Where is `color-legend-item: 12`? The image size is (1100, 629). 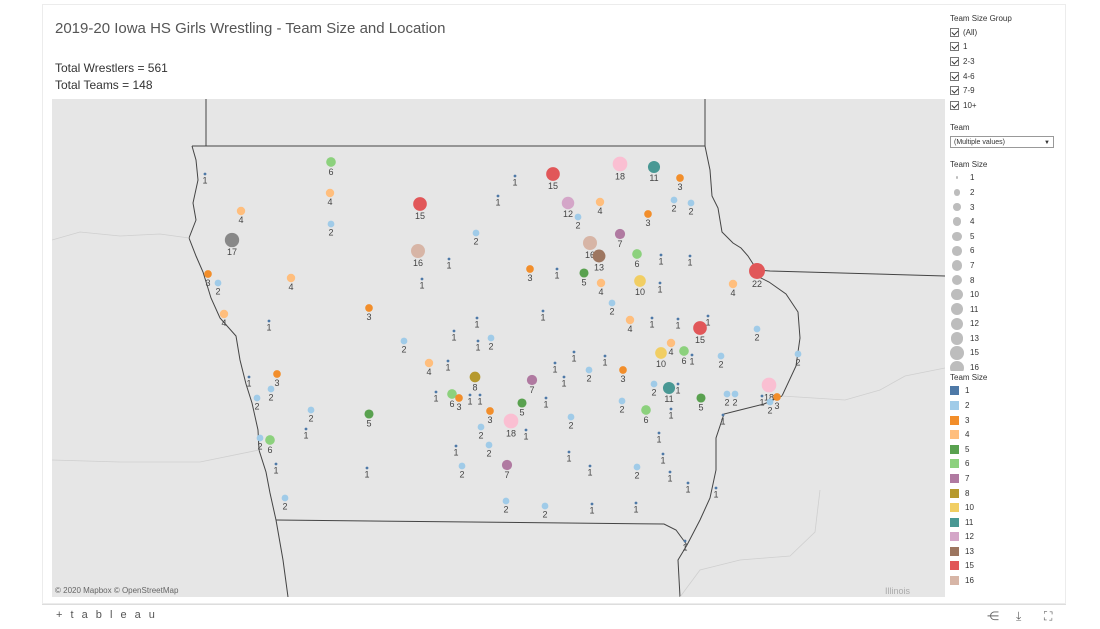 color-legend-item: 12 is located at coordinates (1006, 537).